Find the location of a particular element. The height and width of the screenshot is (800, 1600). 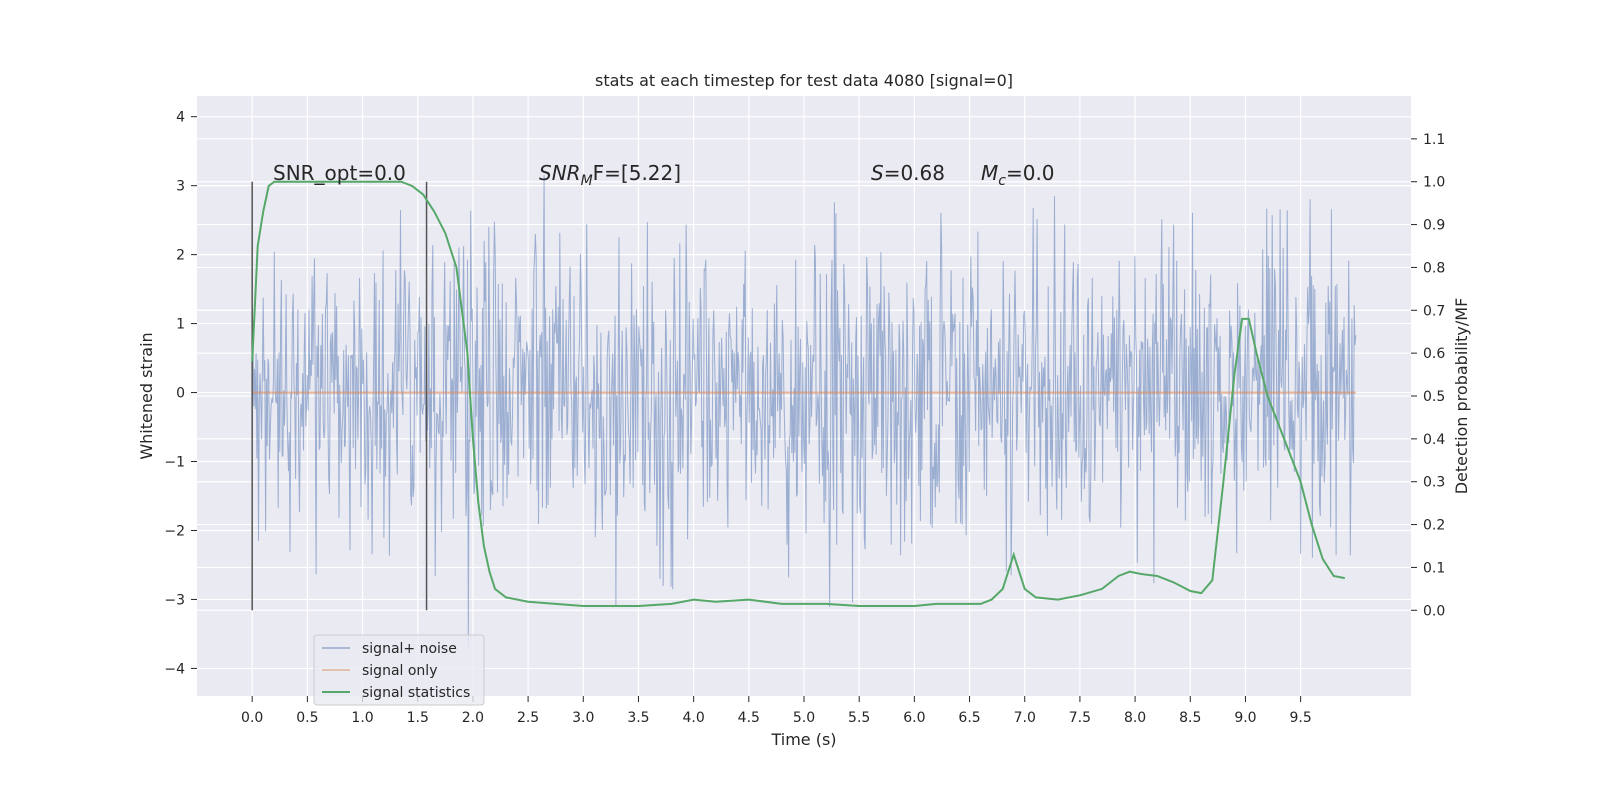

legend-label-signal-only: signal only is located at coordinates (399, 671).